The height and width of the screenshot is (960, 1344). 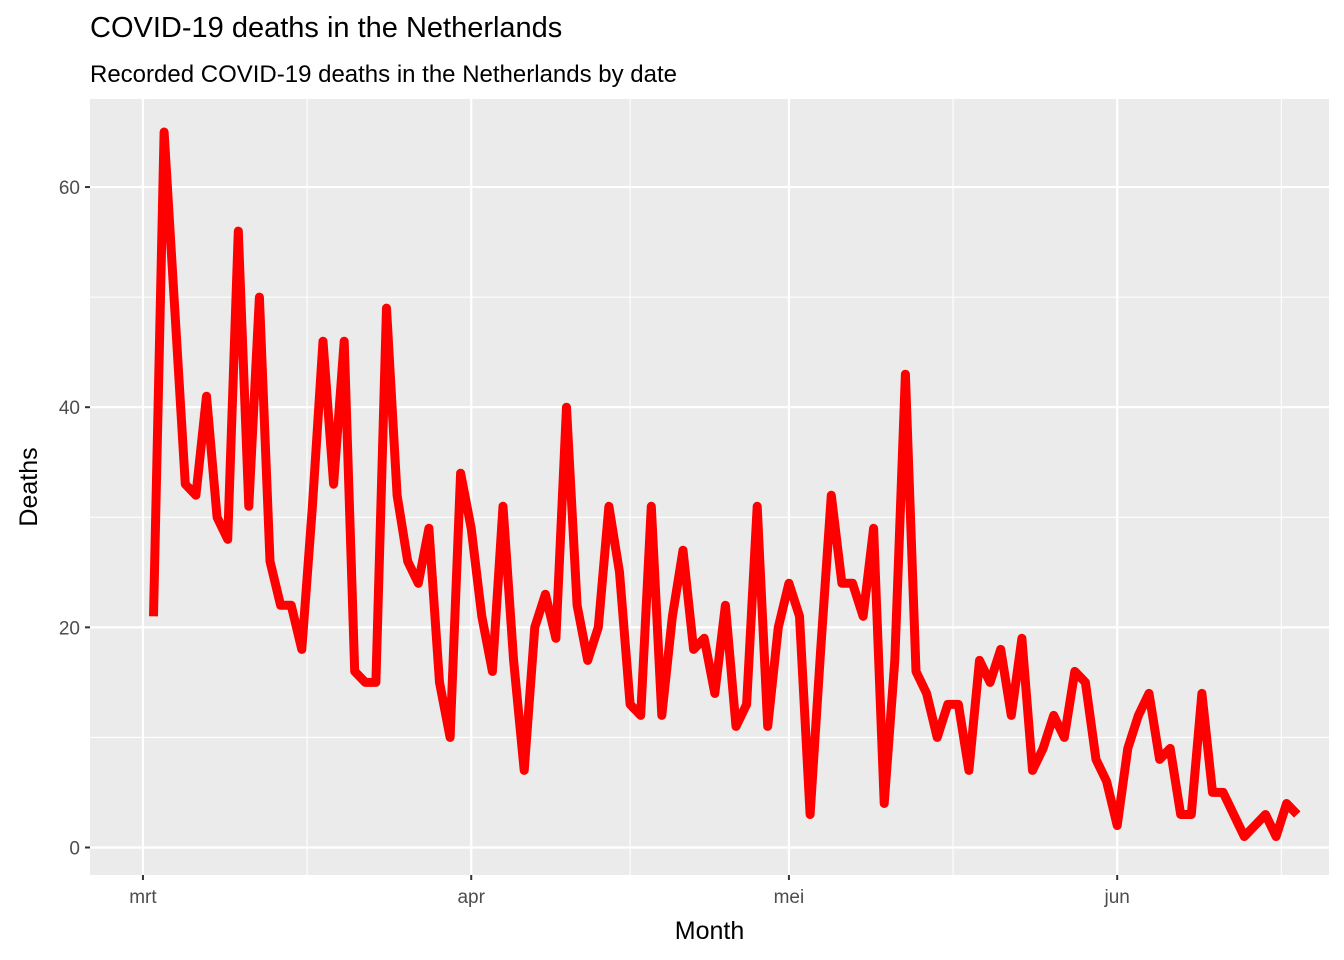 I want to click on x-tick-label: jun, so click(x=1117, y=897).